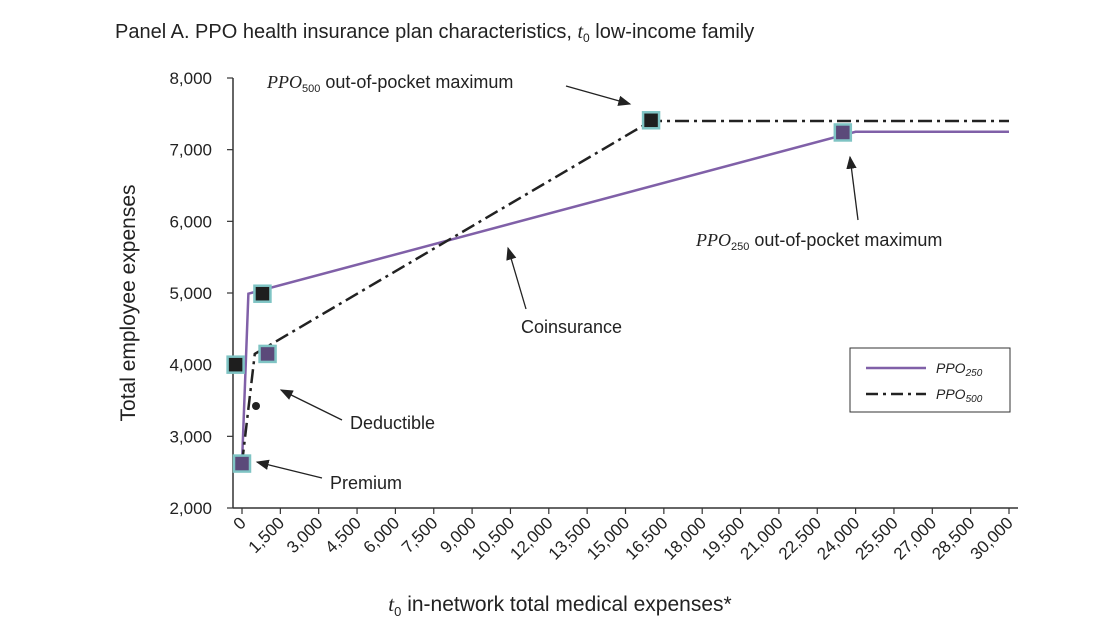 Image resolution: width=1094 pixels, height=634 pixels. What do you see at coordinates (190, 293) in the screenshot?
I see `y-tick-label: 5,000` at bounding box center [190, 293].